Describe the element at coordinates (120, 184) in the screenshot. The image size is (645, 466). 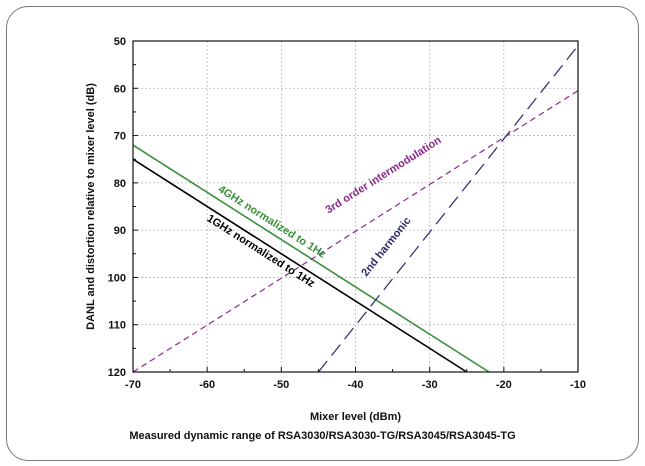
I see `y-tick-label: 80` at that location.